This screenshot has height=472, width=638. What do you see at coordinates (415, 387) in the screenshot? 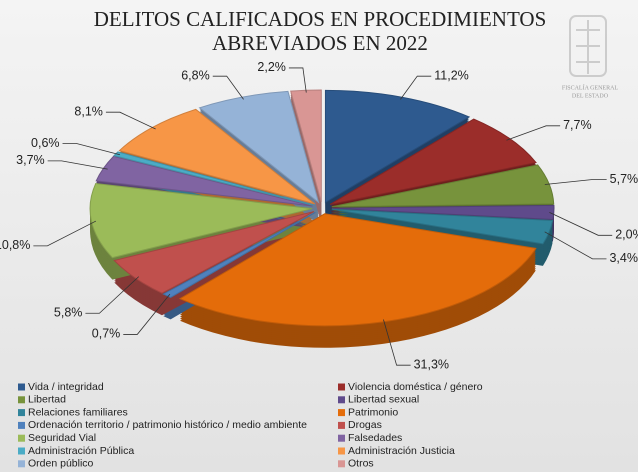
I see `legend-label: Violencia doméstica / género` at bounding box center [415, 387].